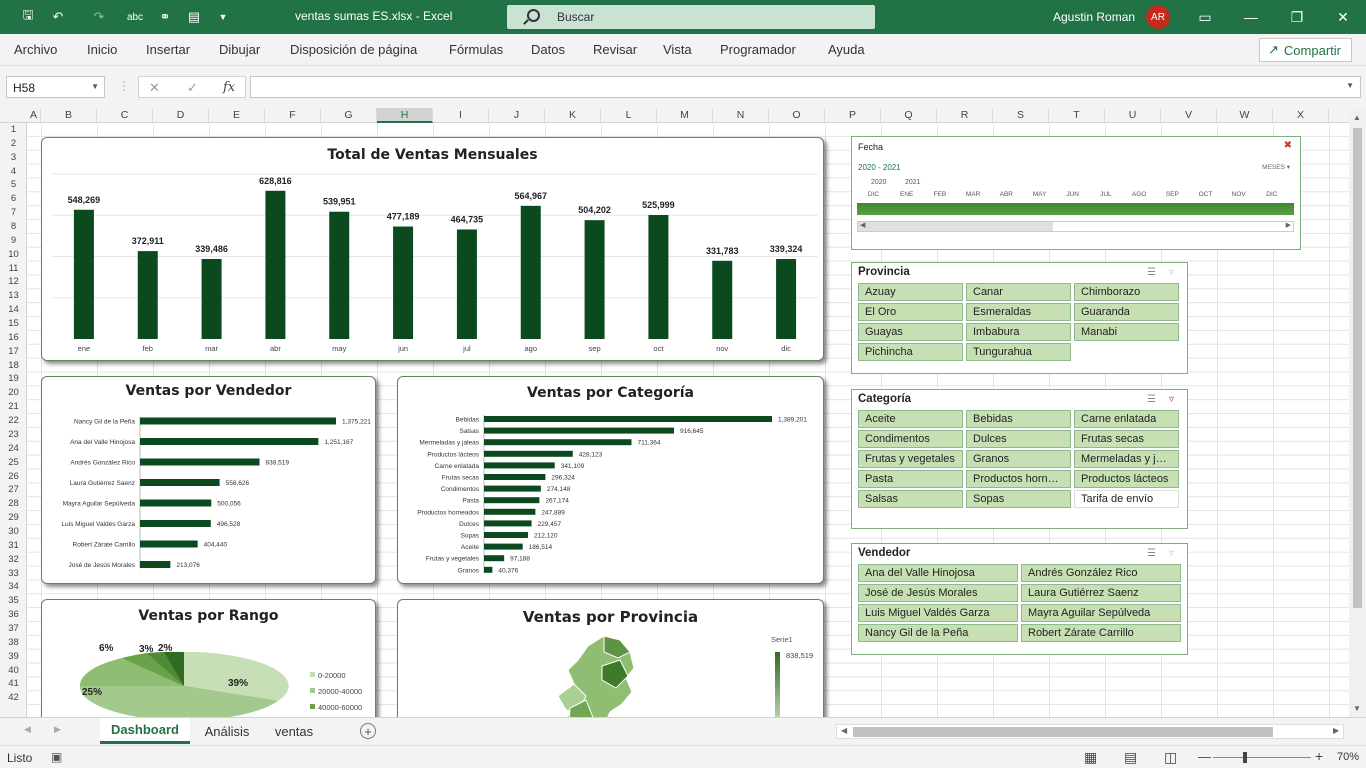 The width and height of the screenshot is (1366, 768). What do you see at coordinates (1101, 633) in the screenshot?
I see `slicer-item: Robert Zárate Carrillo` at bounding box center [1101, 633].